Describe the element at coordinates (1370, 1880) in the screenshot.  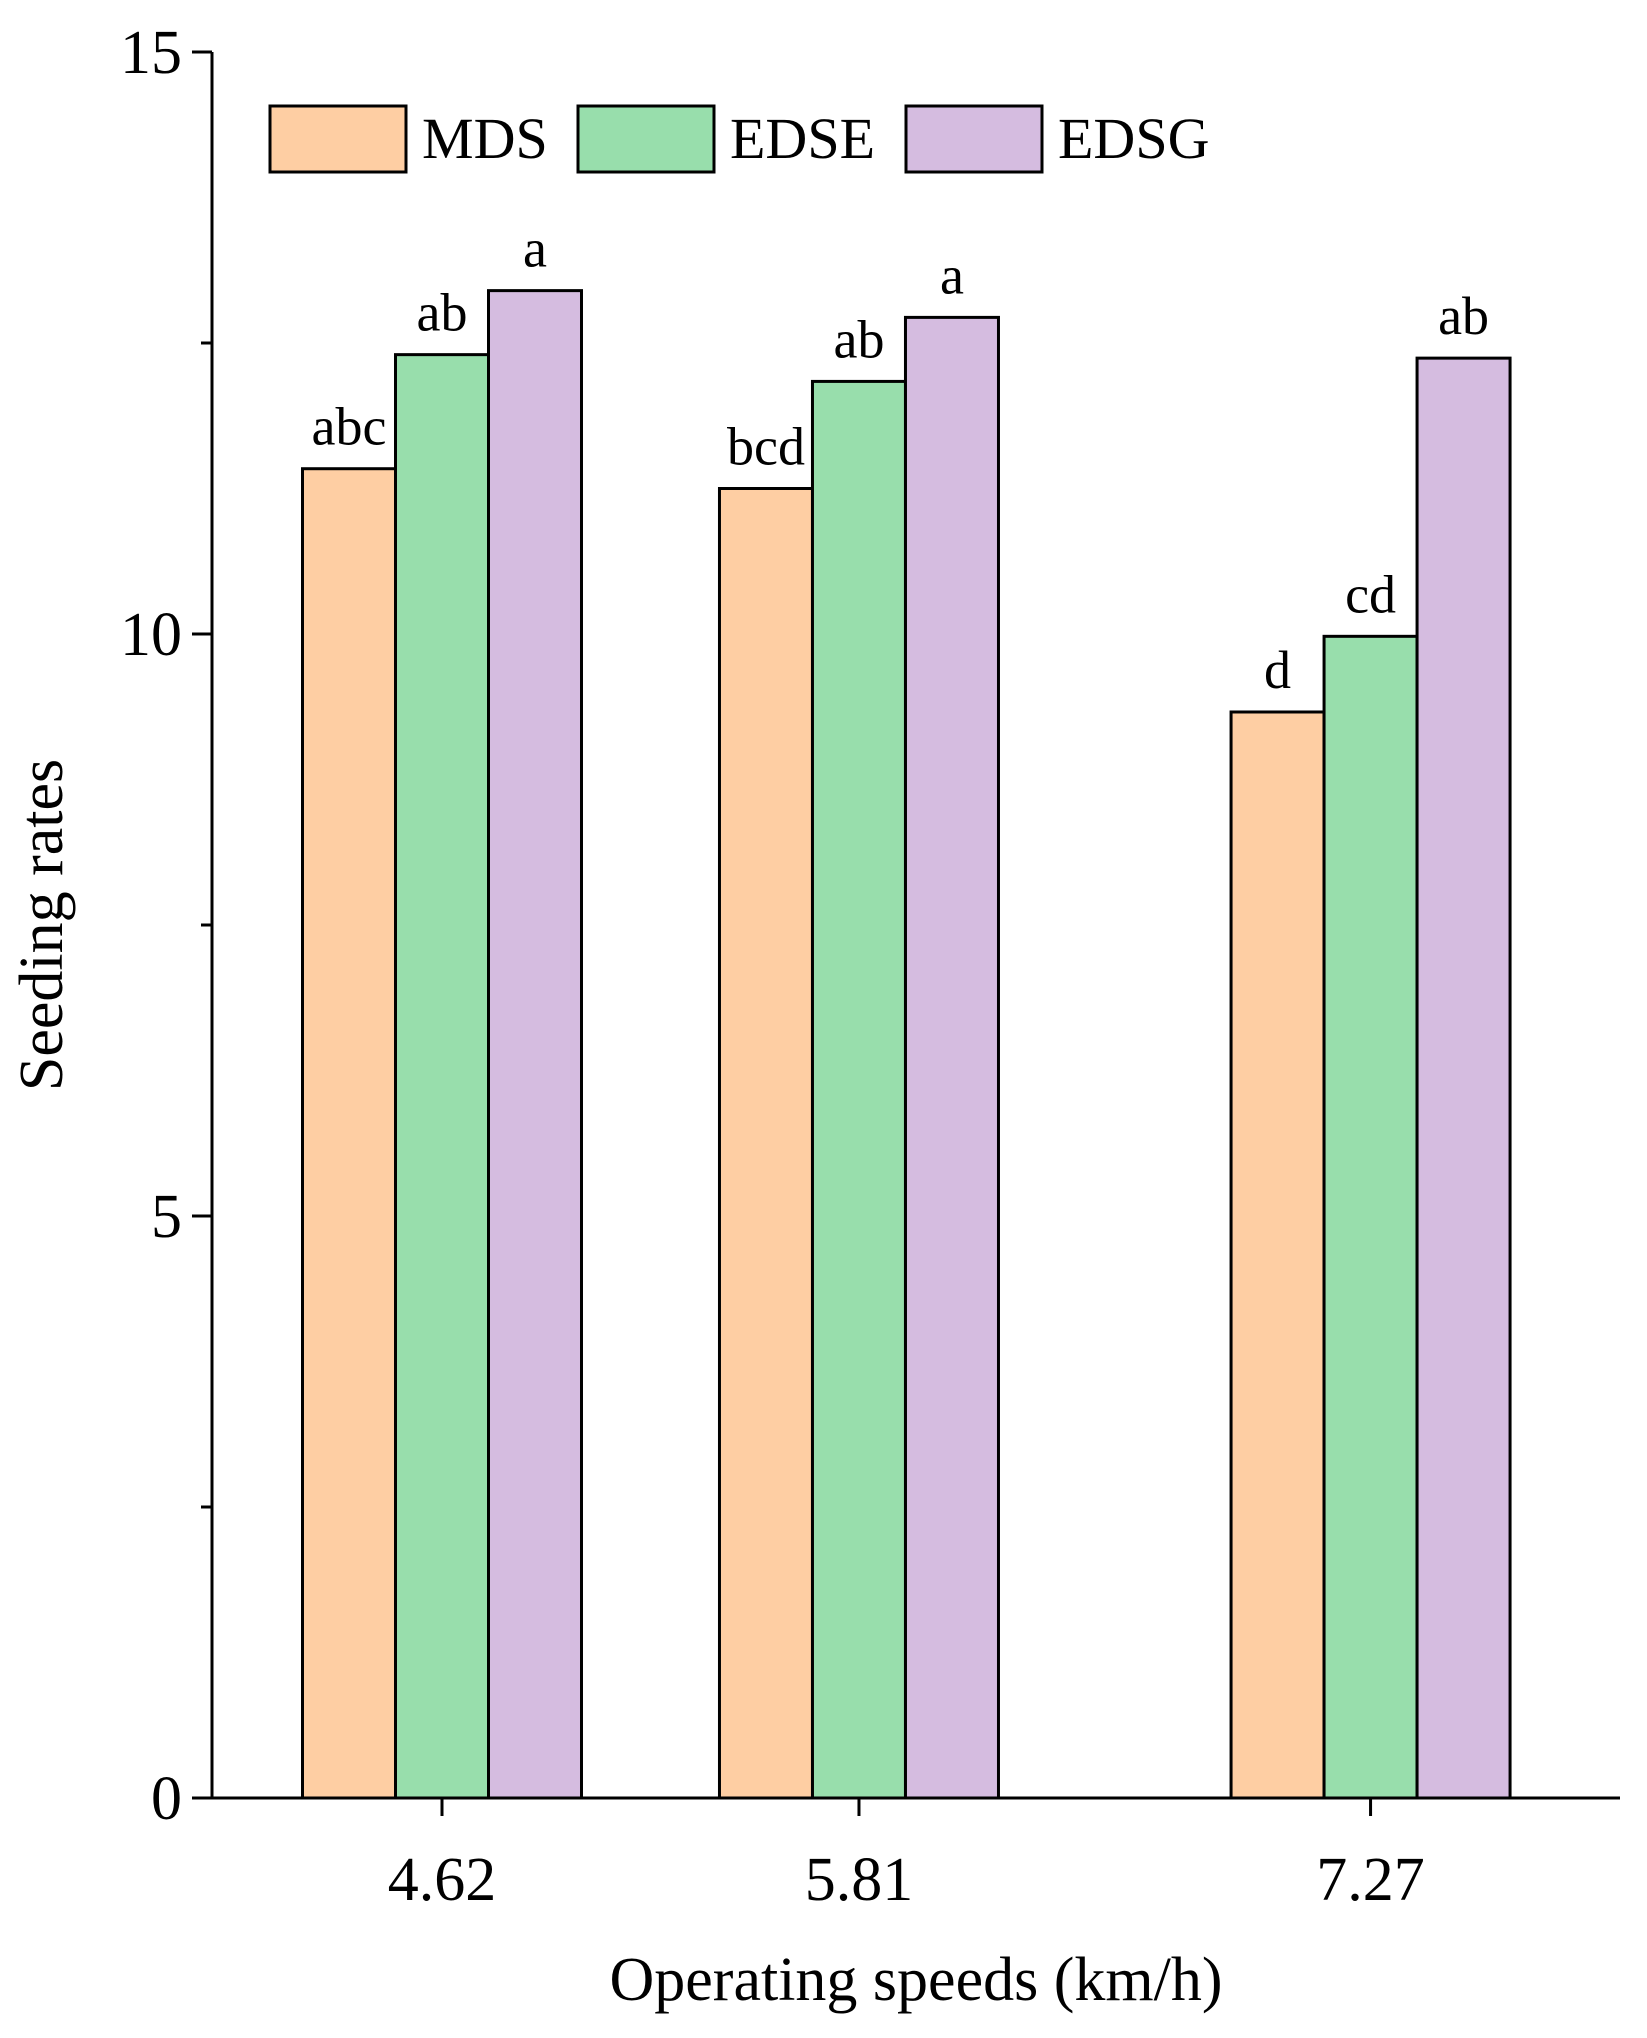
I see `x-tick-label: 7.27` at that location.